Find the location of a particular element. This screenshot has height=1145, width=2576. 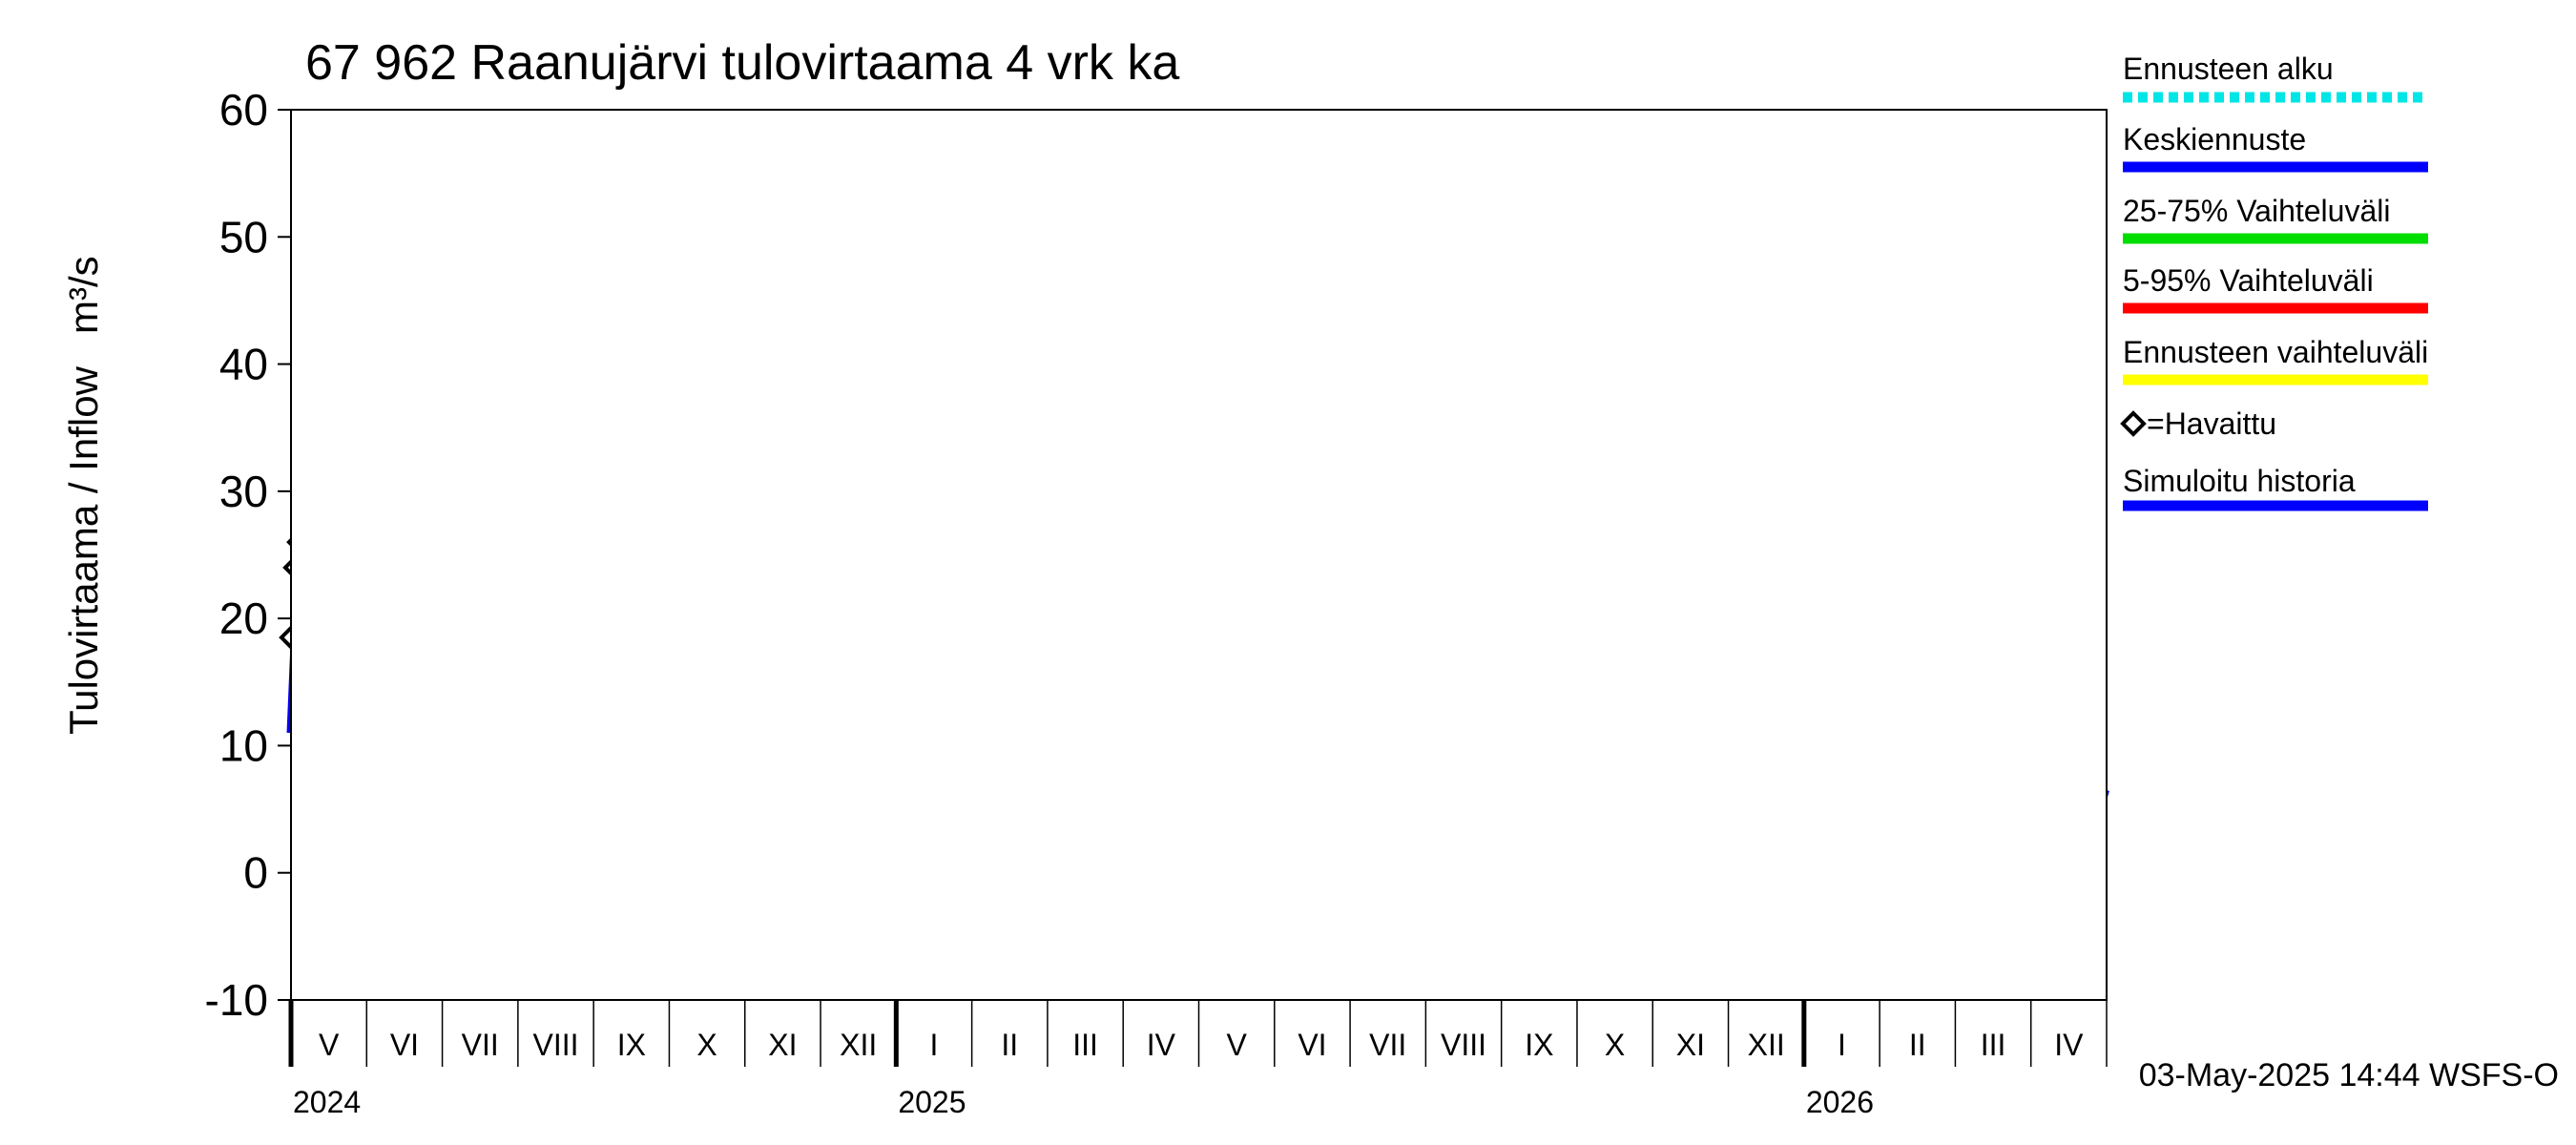

year-label: 2025 is located at coordinates (932, 1102).